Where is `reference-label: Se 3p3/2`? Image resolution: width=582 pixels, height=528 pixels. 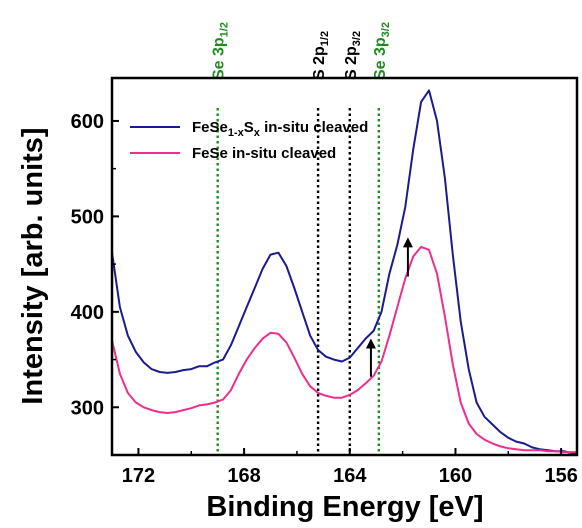 reference-label: Se 3p3/2 is located at coordinates (382, 51).